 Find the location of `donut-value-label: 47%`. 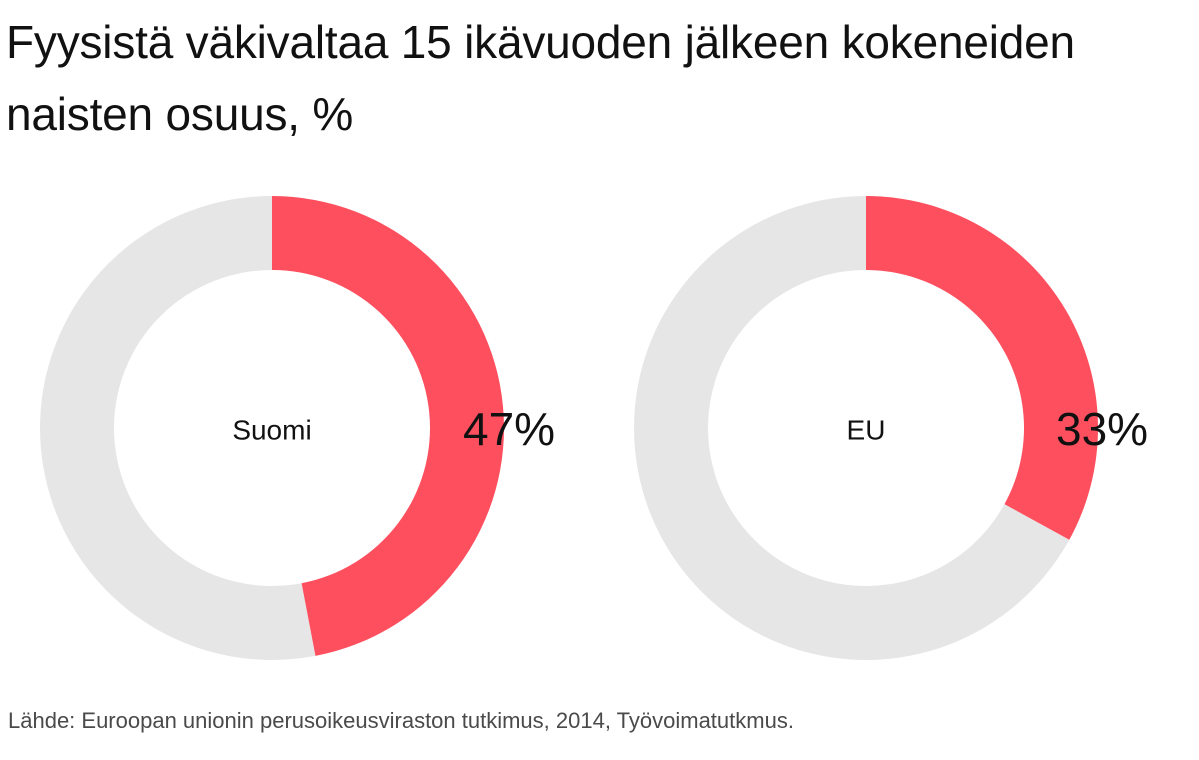

donut-value-label: 47% is located at coordinates (509, 429).